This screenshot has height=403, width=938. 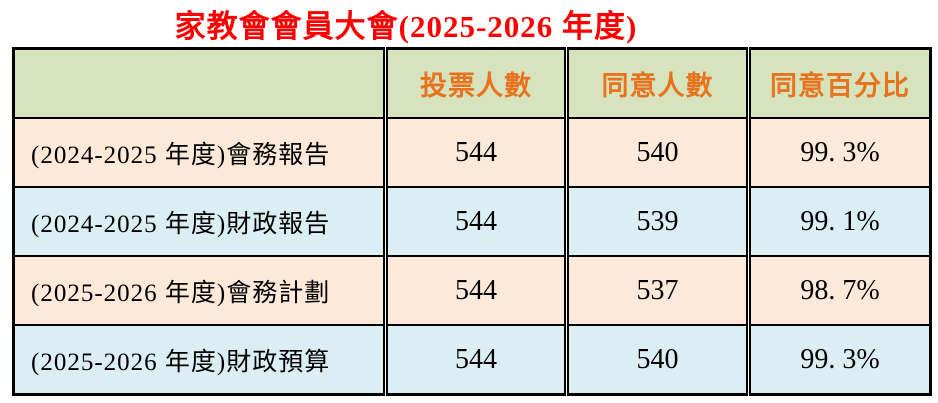 What do you see at coordinates (656, 83) in the screenshot?
I see `header-agree: 同意人數` at bounding box center [656, 83].